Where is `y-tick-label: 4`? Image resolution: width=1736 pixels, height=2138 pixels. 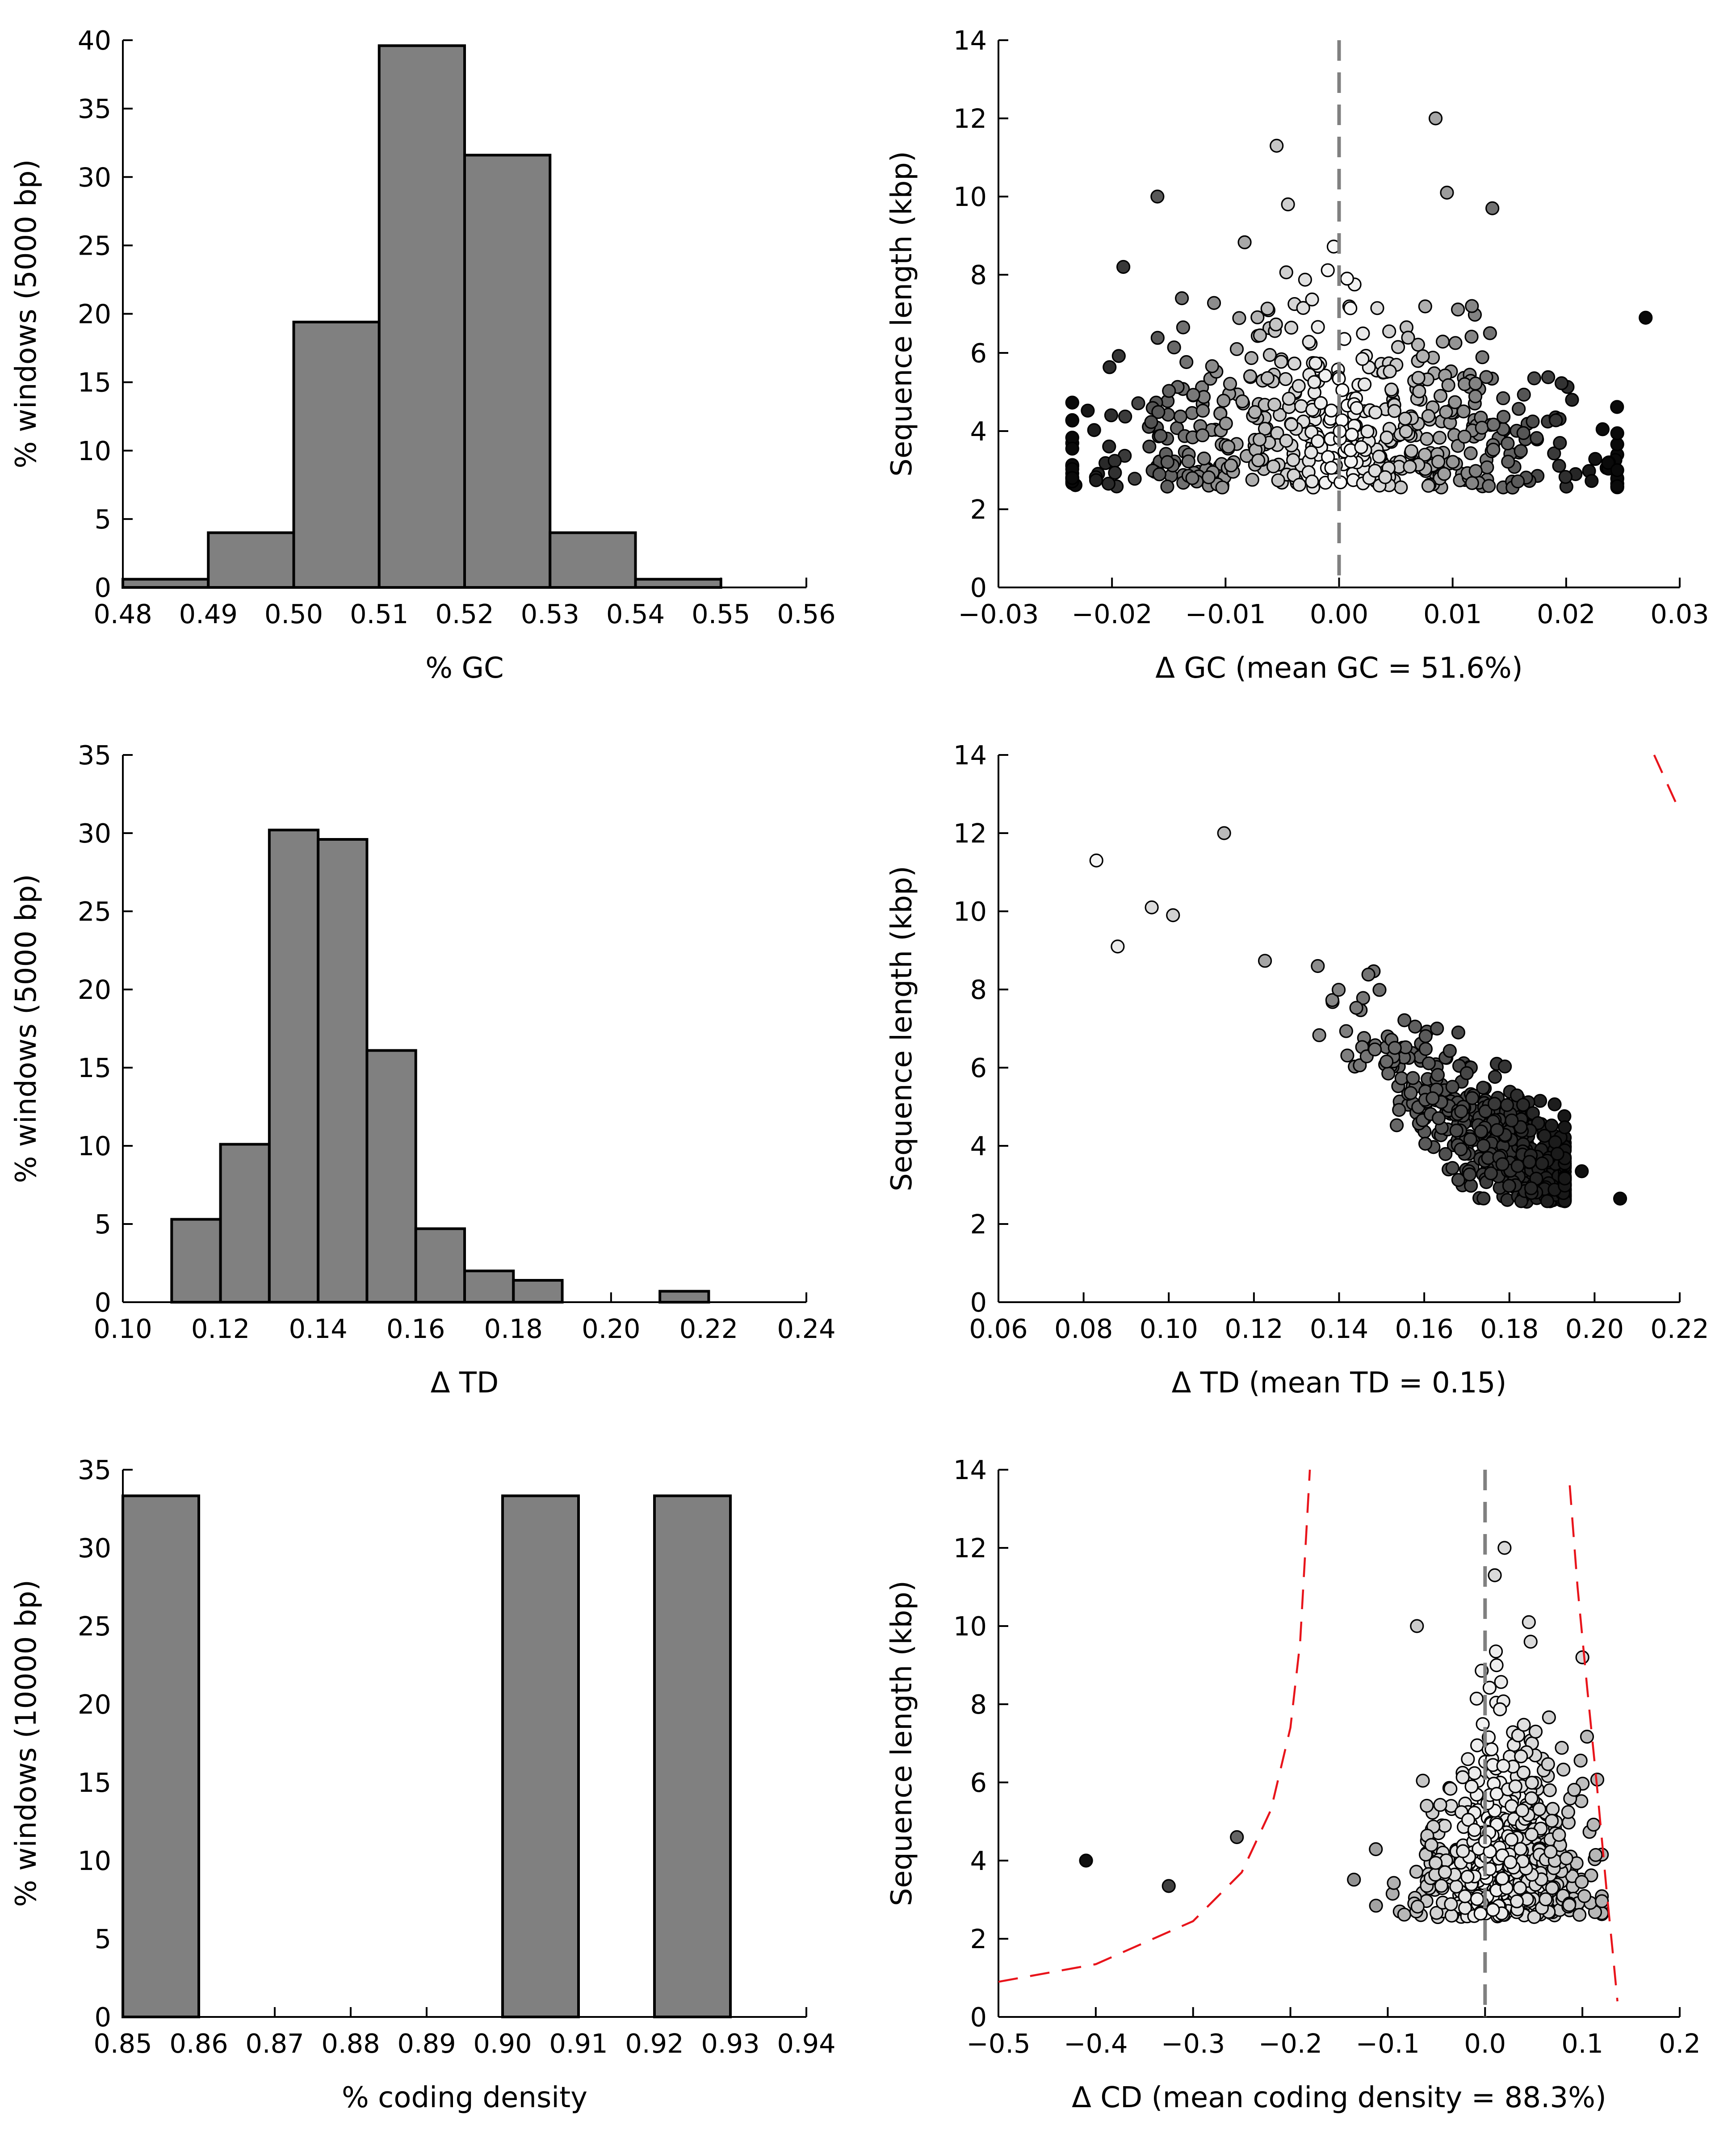 y-tick-label: 4 is located at coordinates (978, 1146).